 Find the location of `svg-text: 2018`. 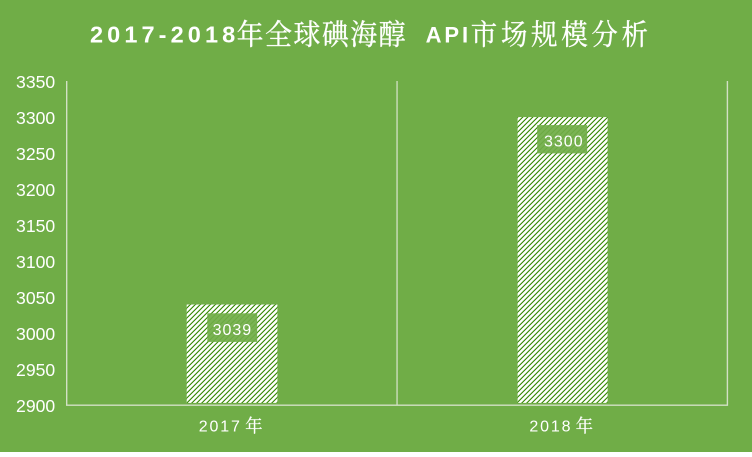

svg-text: 2018 is located at coordinates (550, 427).